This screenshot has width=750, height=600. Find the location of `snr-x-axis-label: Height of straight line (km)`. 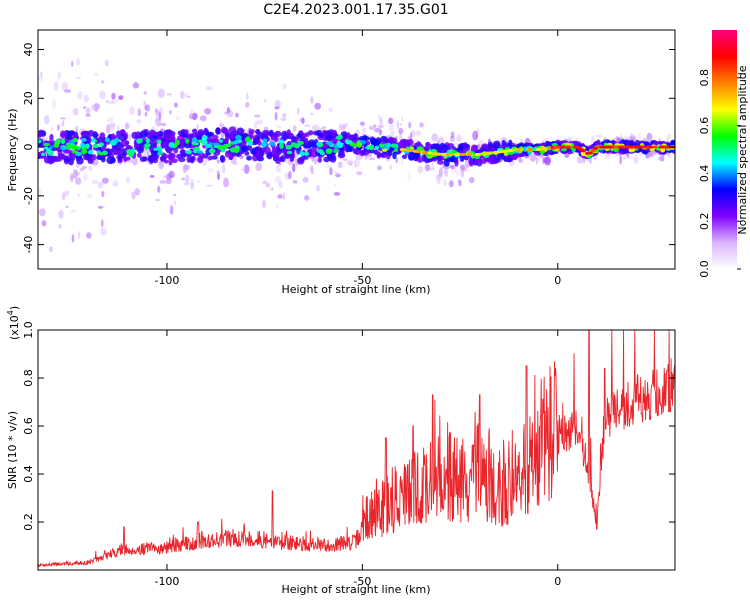

snr-x-axis-label: Height of straight line (km) is located at coordinates (355, 589).